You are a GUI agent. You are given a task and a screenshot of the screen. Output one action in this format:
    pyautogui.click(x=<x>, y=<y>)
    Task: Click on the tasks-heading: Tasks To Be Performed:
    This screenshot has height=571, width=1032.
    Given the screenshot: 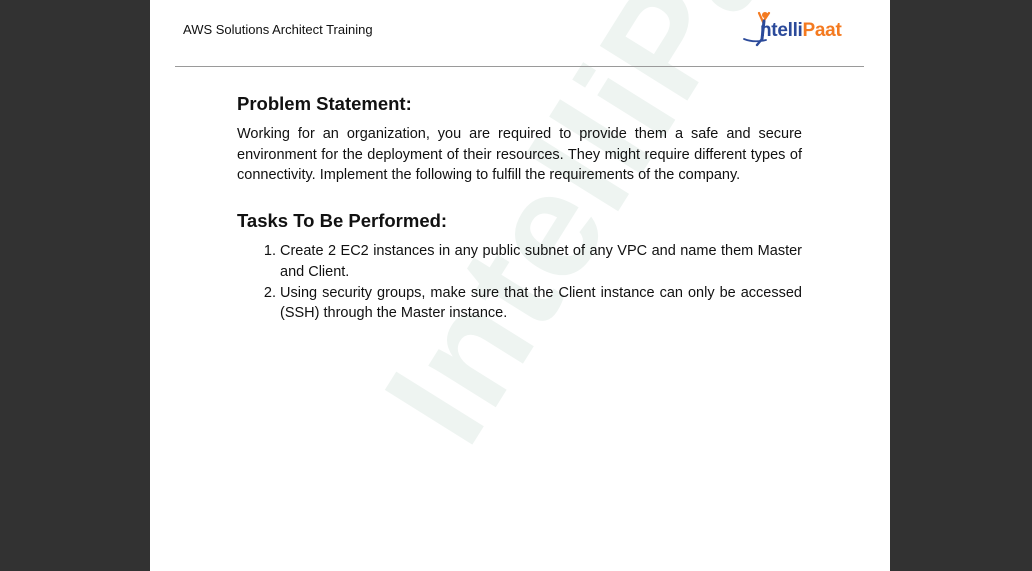 What is the action you would take?
    pyautogui.click(x=342, y=221)
    